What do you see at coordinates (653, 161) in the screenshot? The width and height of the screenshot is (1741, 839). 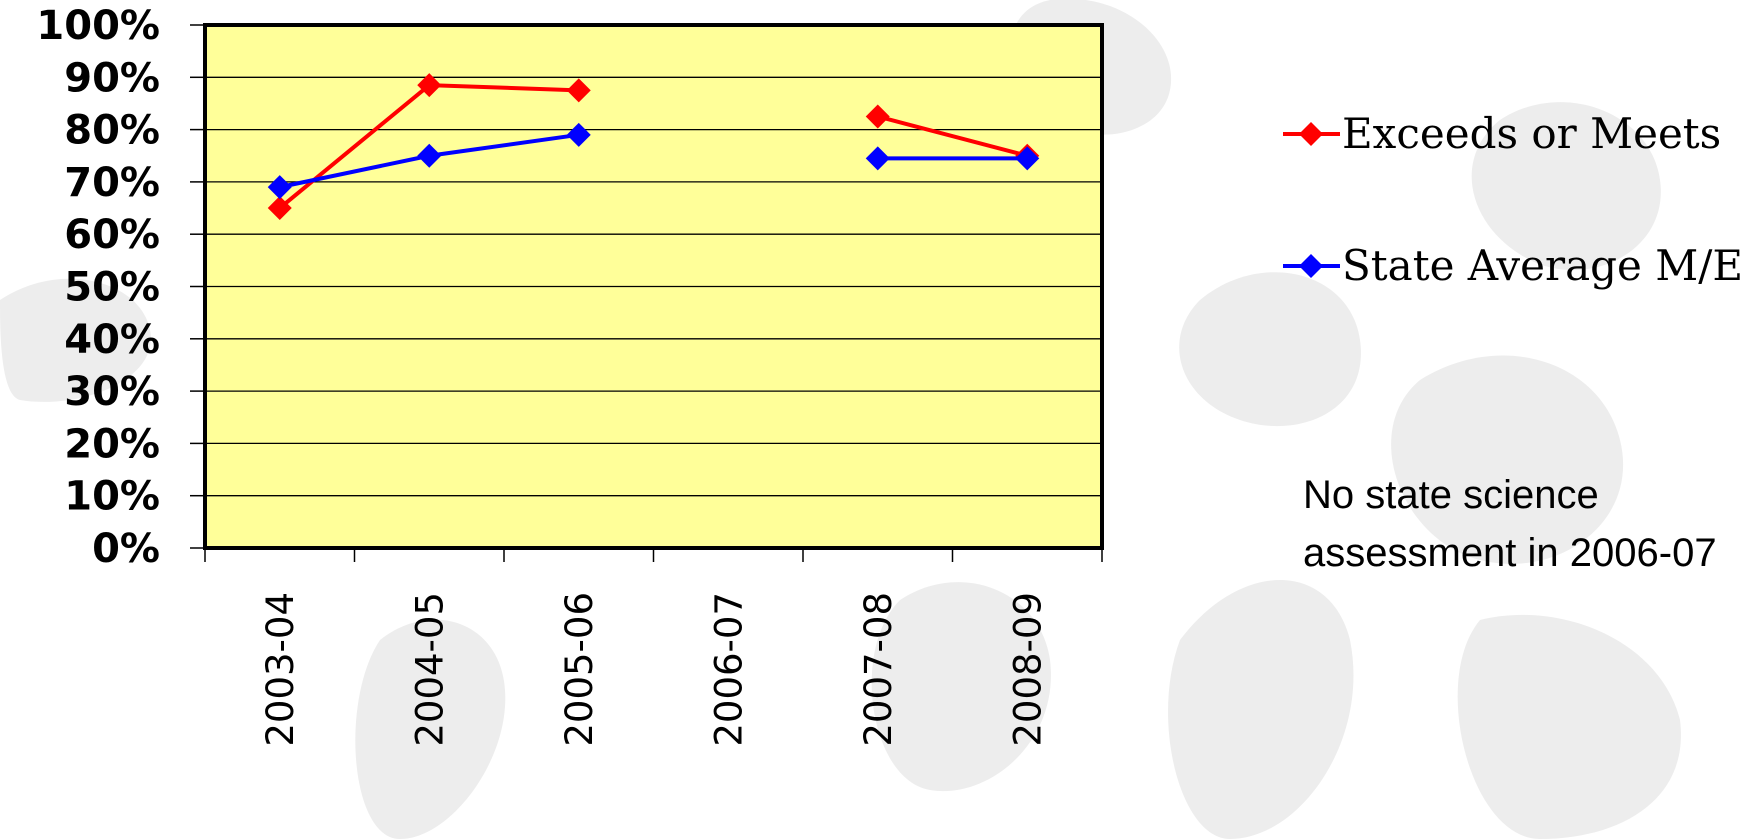 I see `series-state-average-m-e` at bounding box center [653, 161].